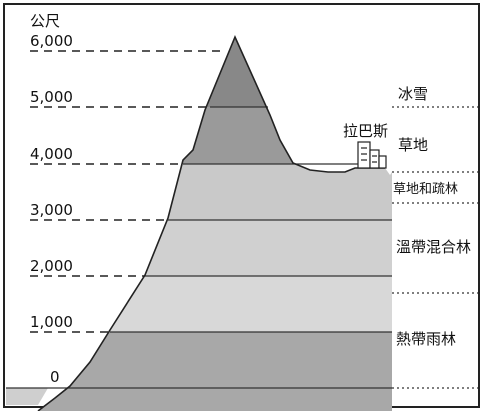 The image size is (483, 411). I want to click on city-buildings-icon, so click(372, 155).